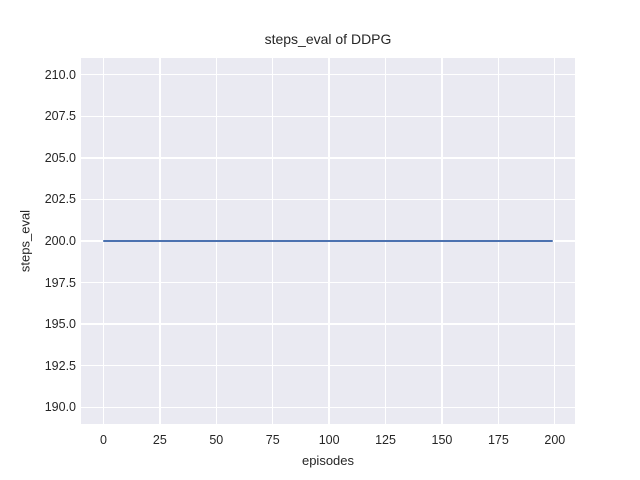  What do you see at coordinates (442, 440) in the screenshot?
I see `x-tick-label: 150` at bounding box center [442, 440].